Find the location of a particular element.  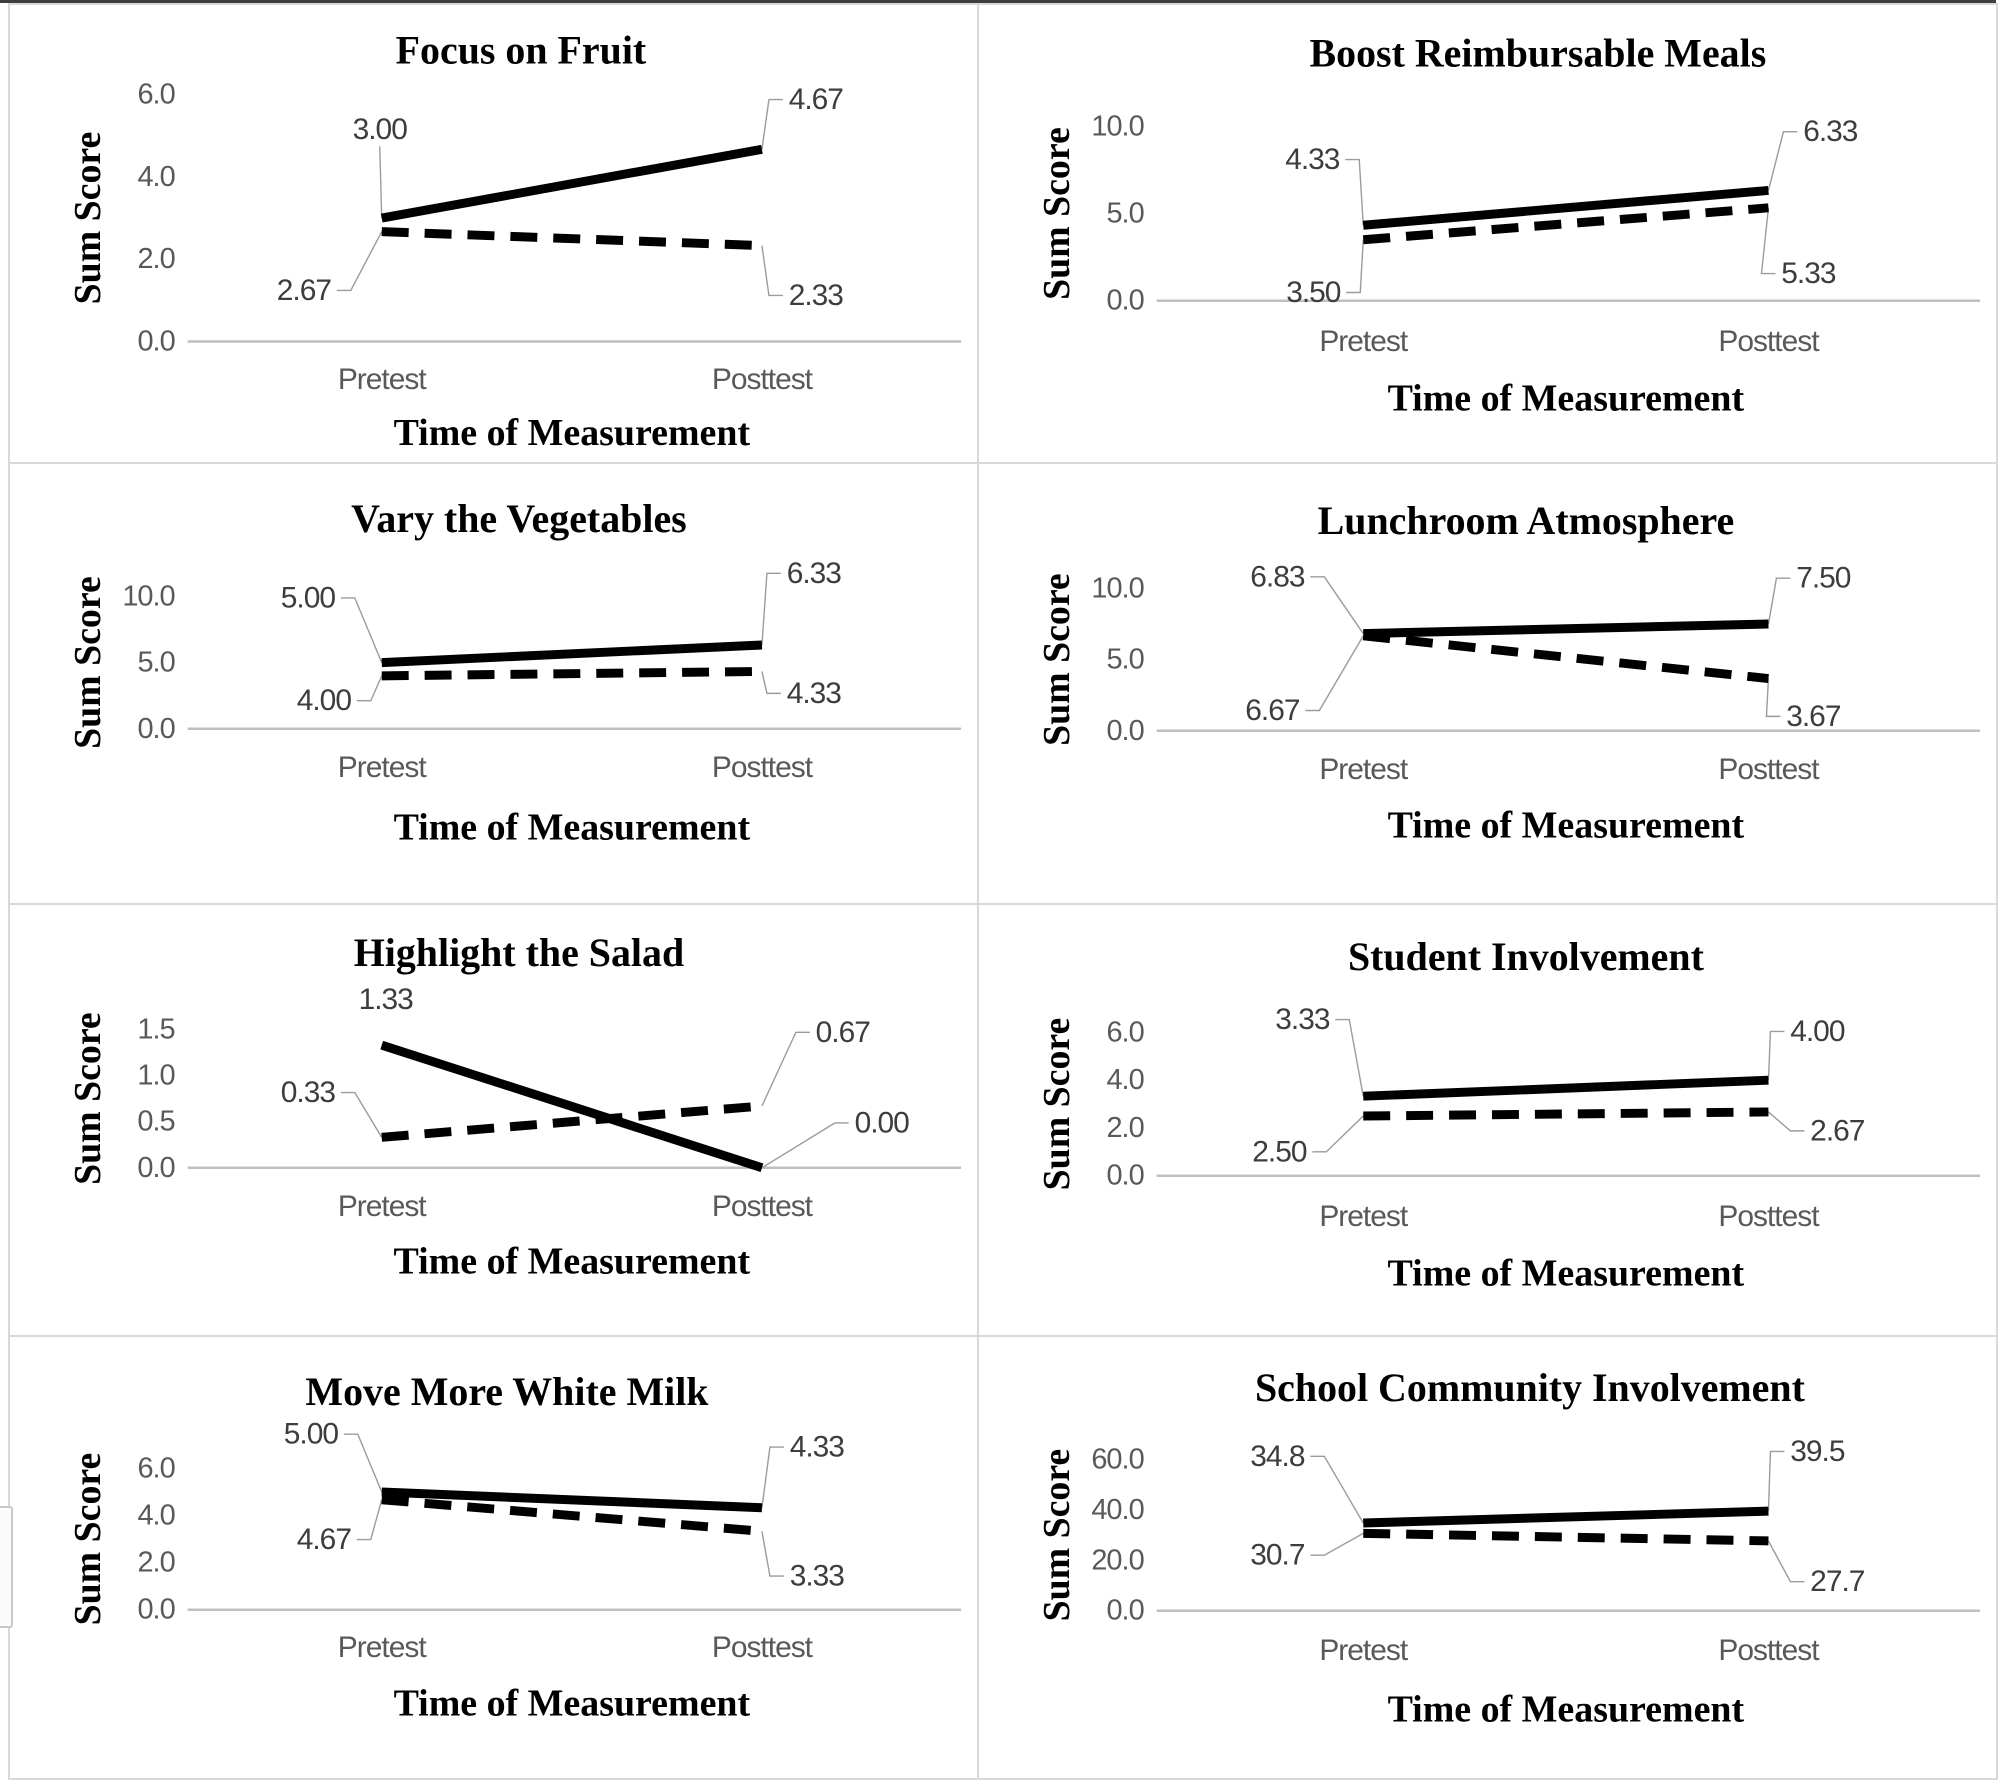

y-tick-label: 20.0 is located at coordinates (1117, 1560).